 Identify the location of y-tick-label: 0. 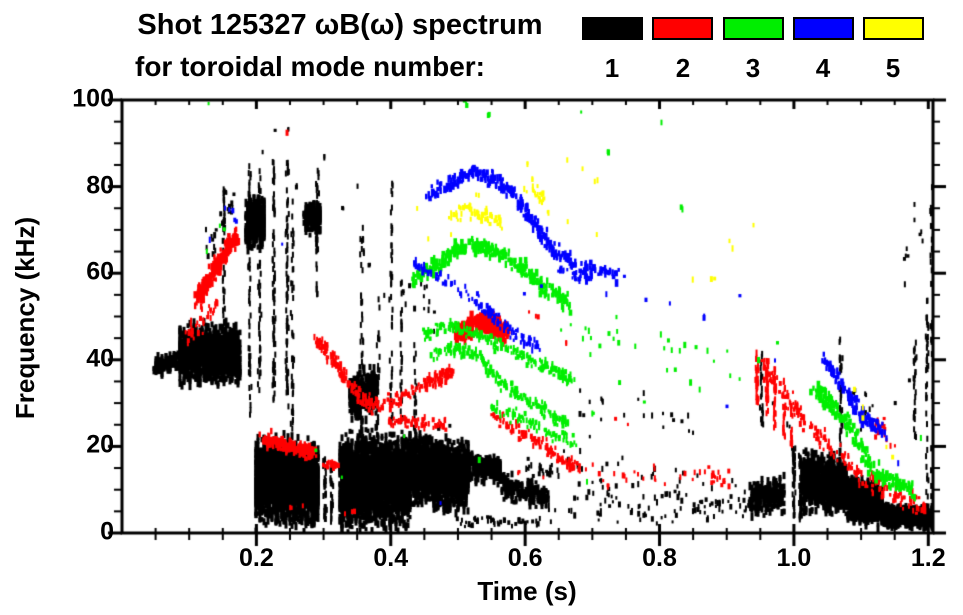
(107, 531).